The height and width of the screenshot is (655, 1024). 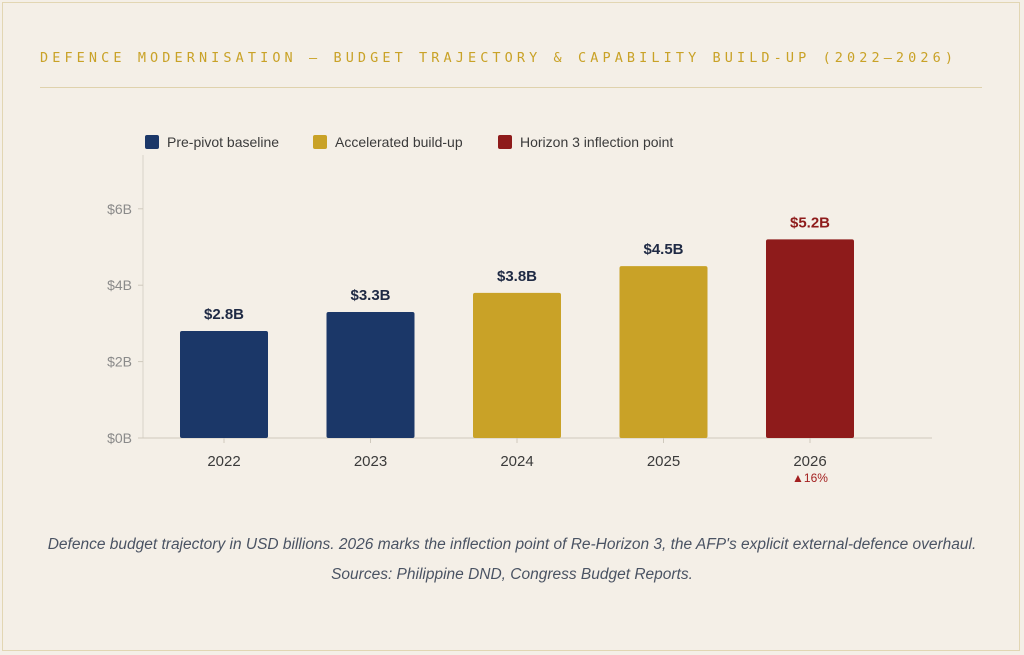 I want to click on y-tick-label-6b: $6B, so click(x=119, y=209).